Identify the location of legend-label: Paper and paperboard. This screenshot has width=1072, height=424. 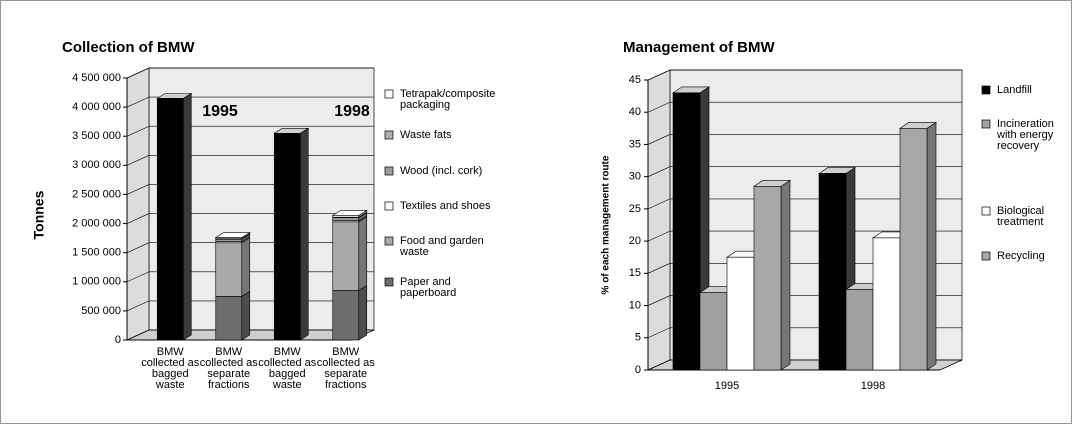
(428, 287).